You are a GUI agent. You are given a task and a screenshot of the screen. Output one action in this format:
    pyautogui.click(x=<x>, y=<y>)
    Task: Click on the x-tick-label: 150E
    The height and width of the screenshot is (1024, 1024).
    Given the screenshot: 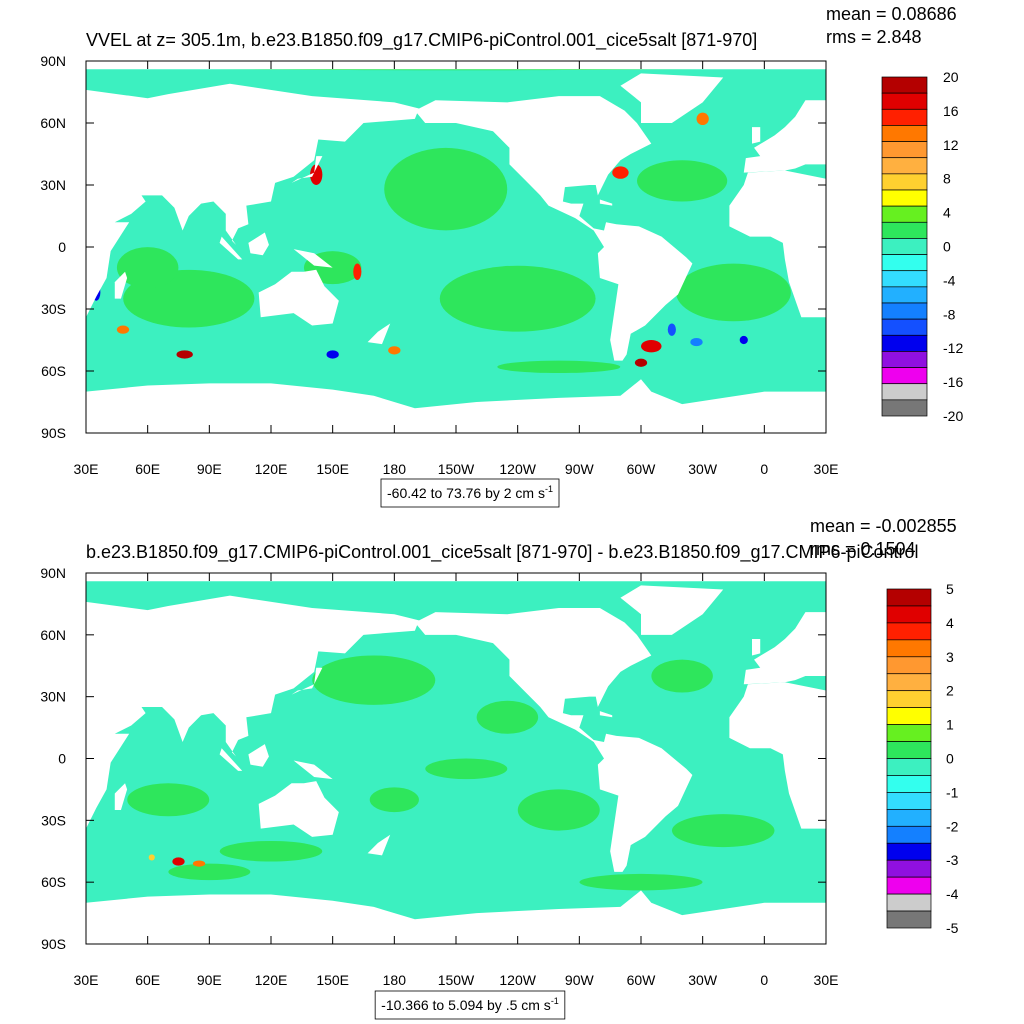 What is the action you would take?
    pyautogui.click(x=332, y=469)
    